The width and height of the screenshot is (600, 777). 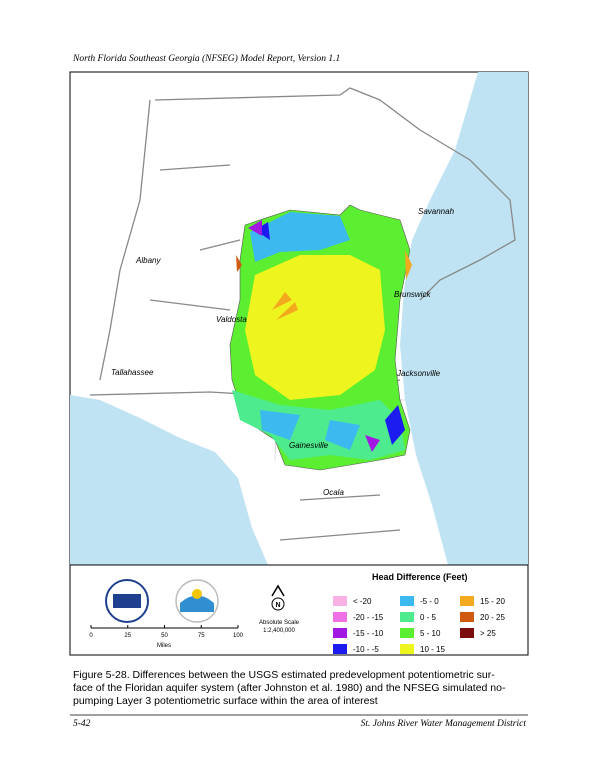 What do you see at coordinates (418, 373) in the screenshot?
I see `place-label: Jacksonville` at bounding box center [418, 373].